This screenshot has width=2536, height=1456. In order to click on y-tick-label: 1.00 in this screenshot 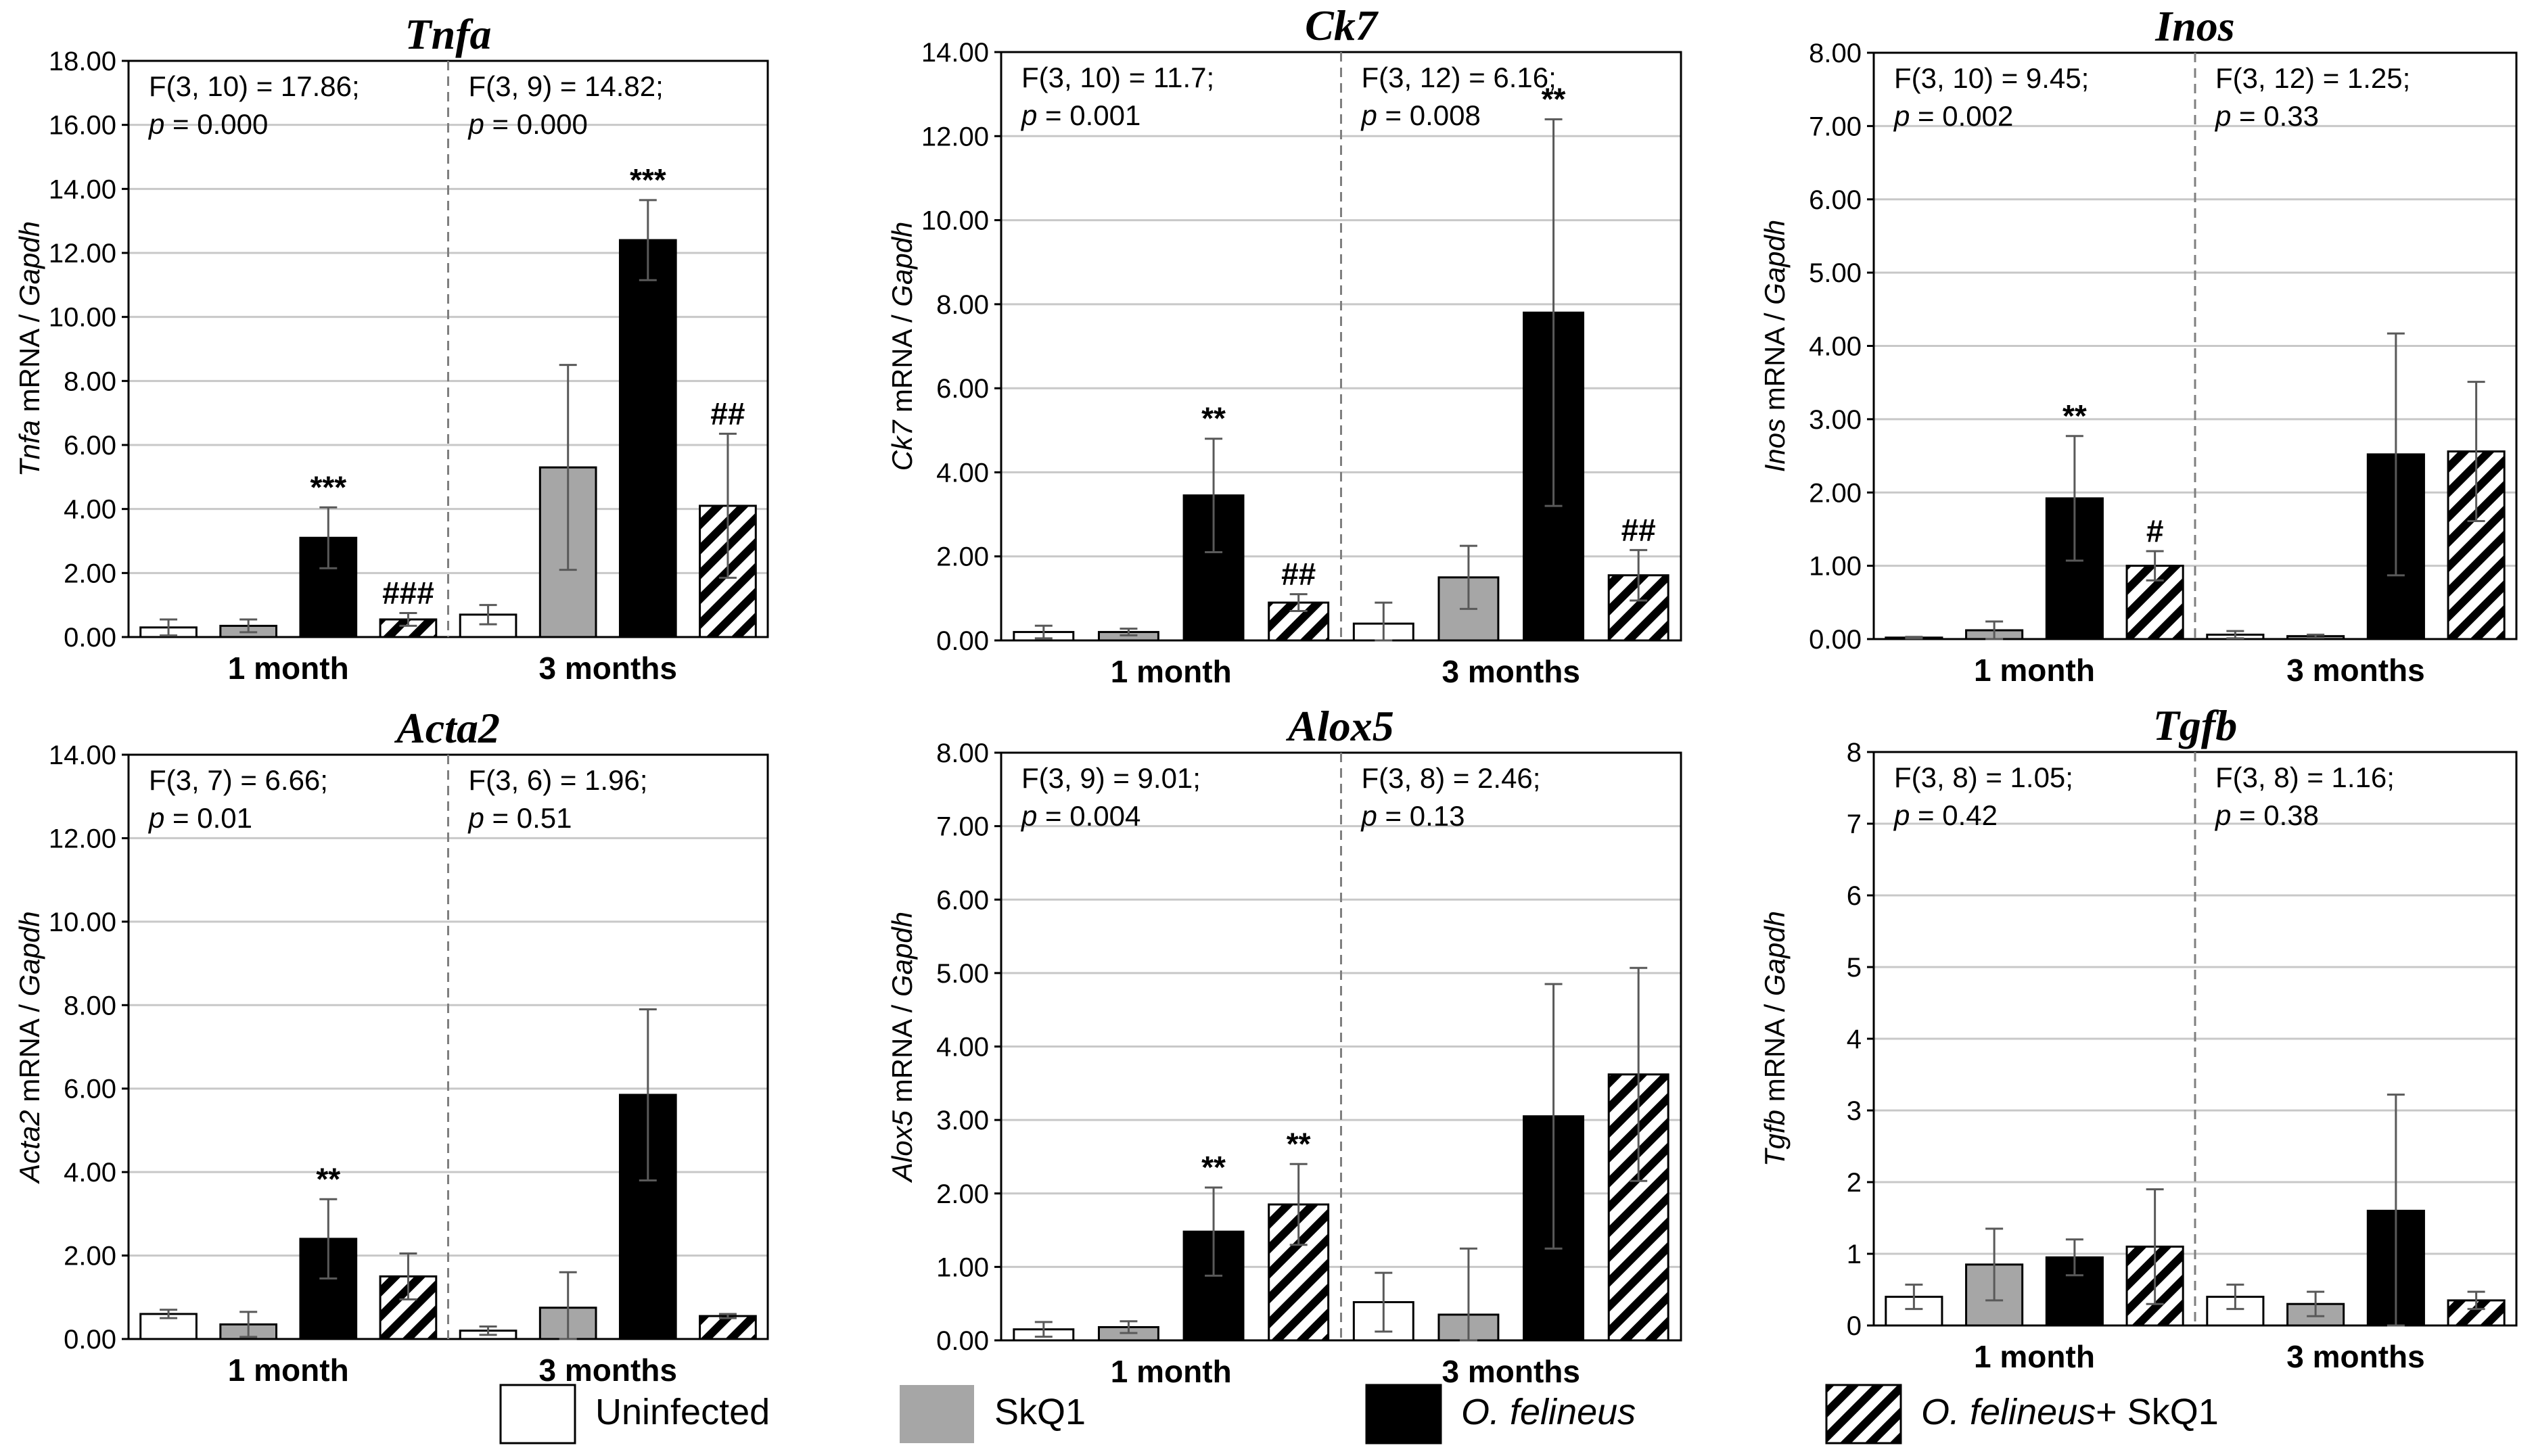, I will do `click(1835, 567)`.